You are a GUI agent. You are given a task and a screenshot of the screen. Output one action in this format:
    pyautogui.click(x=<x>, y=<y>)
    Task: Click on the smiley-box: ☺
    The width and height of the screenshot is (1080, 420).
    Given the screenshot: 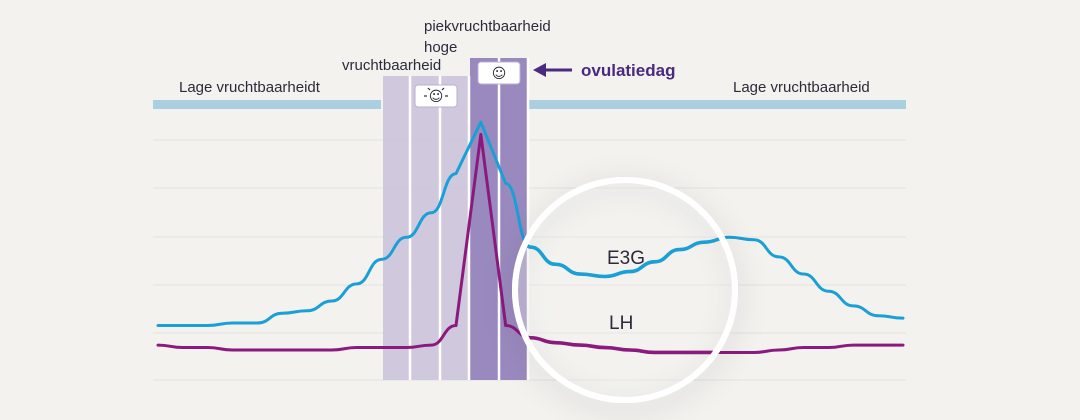 What is the action you would take?
    pyautogui.click(x=499, y=73)
    